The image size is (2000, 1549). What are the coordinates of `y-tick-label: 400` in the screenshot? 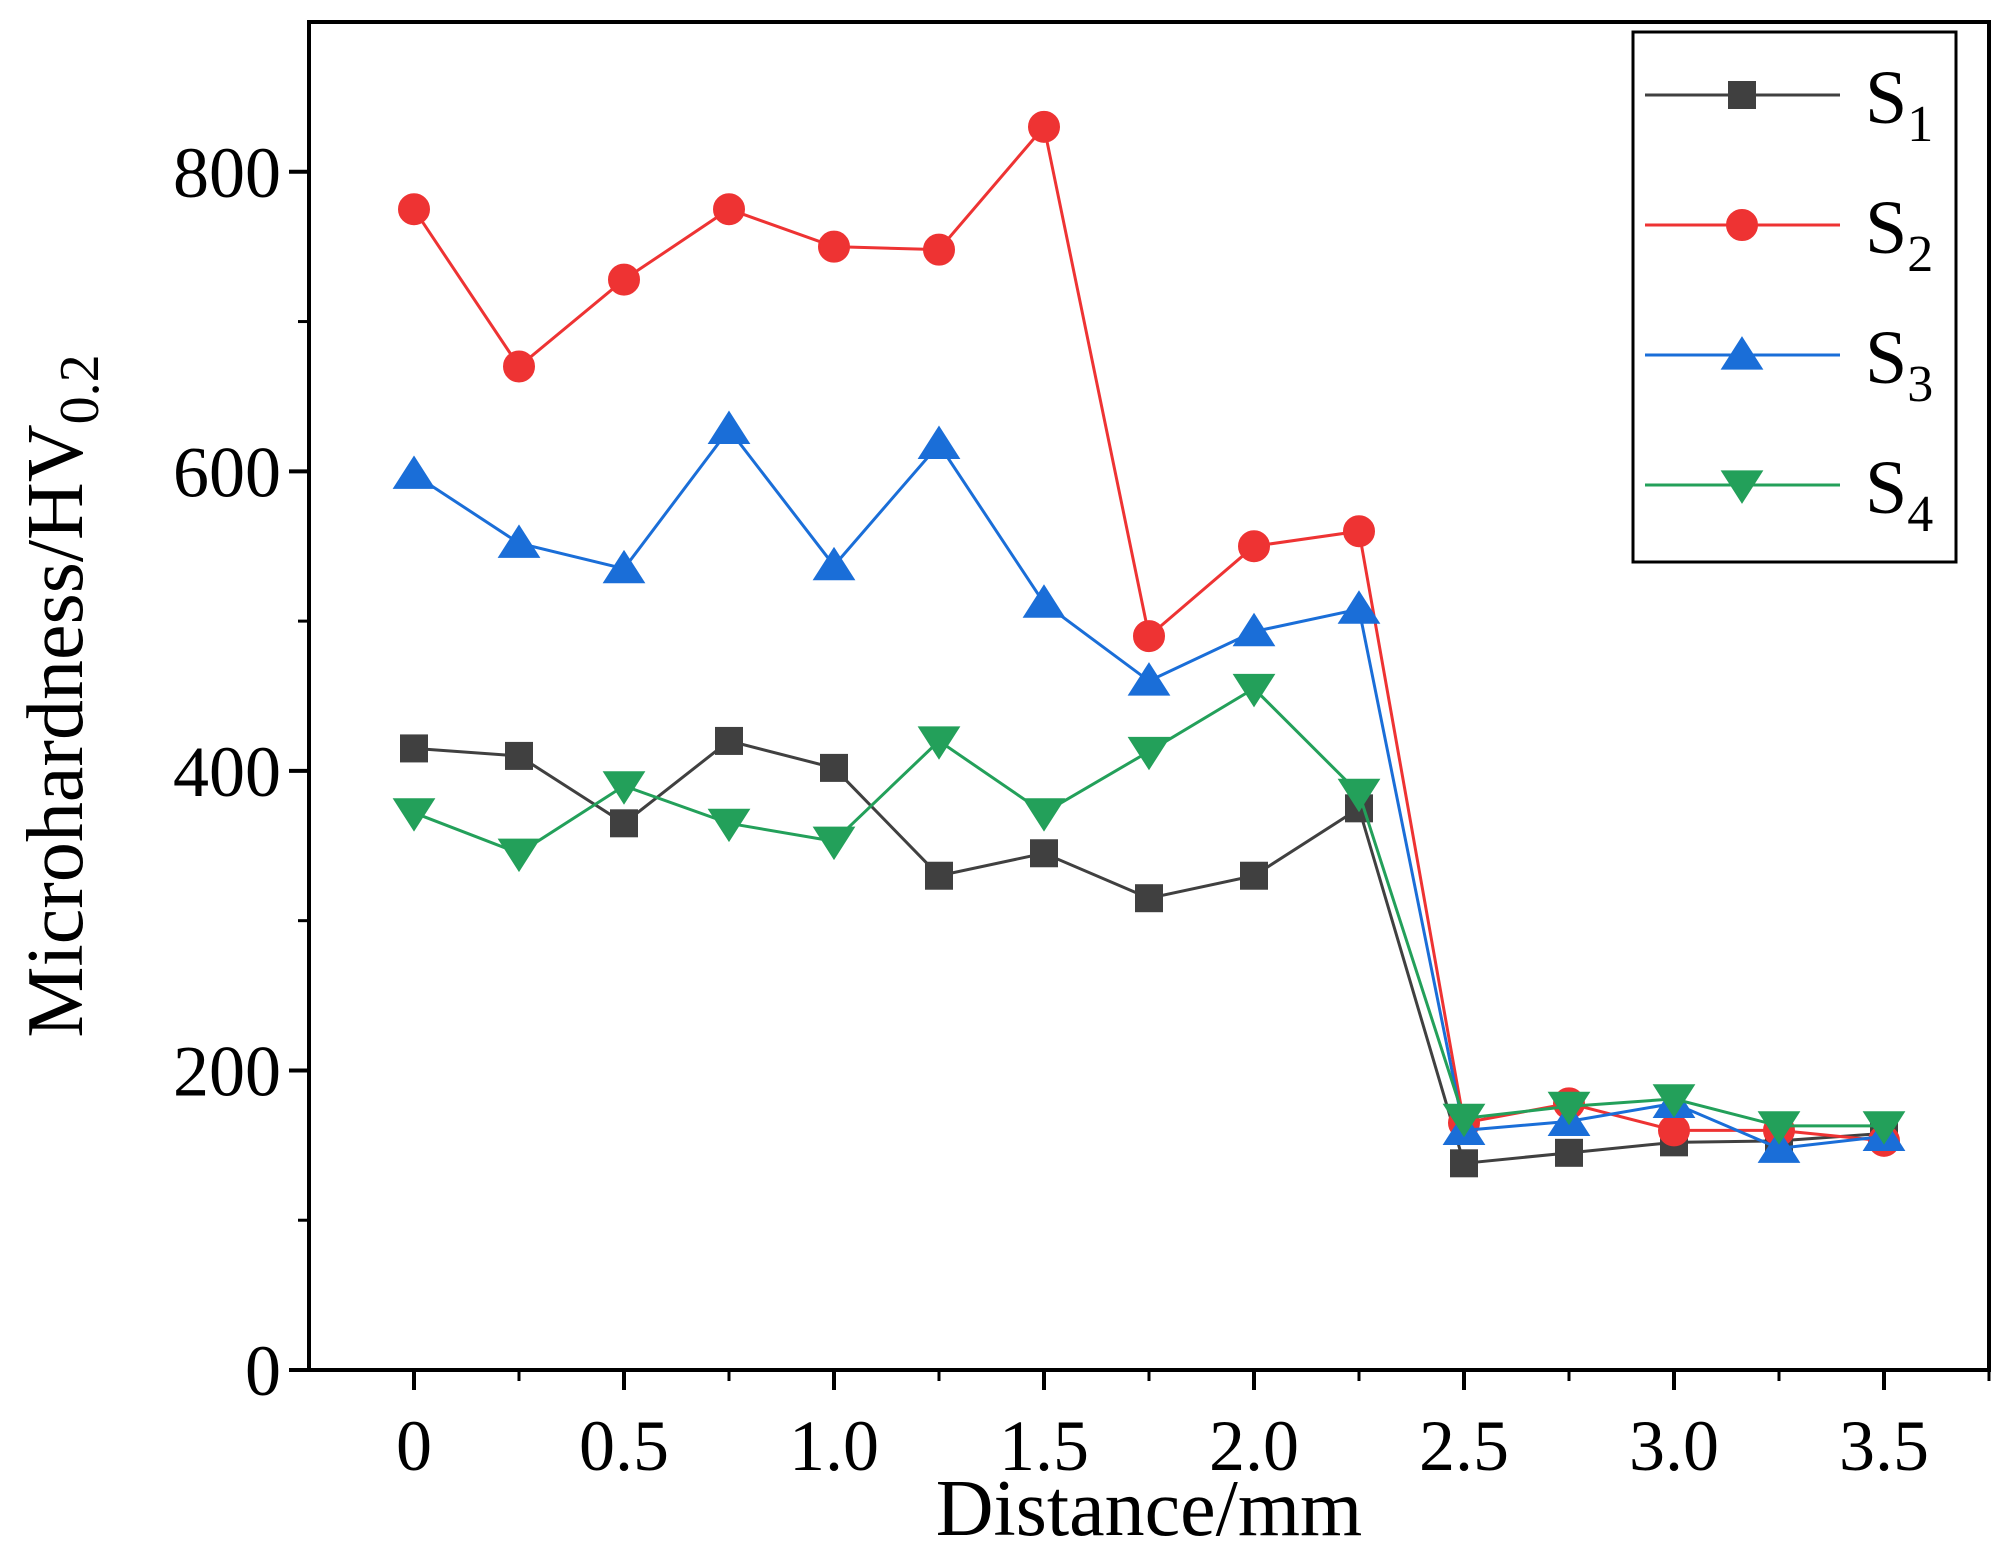 It's located at (227, 772).